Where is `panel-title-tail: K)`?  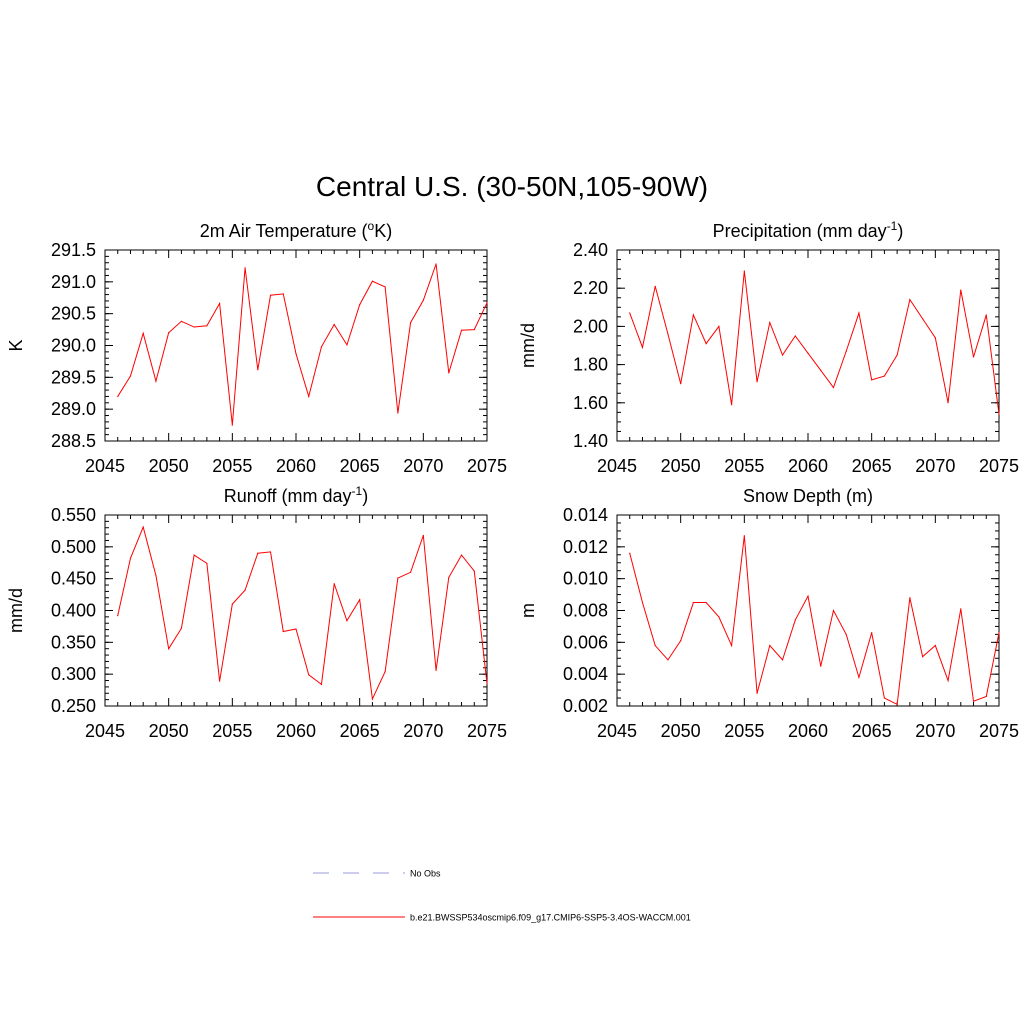
panel-title-tail: K) is located at coordinates (383, 231).